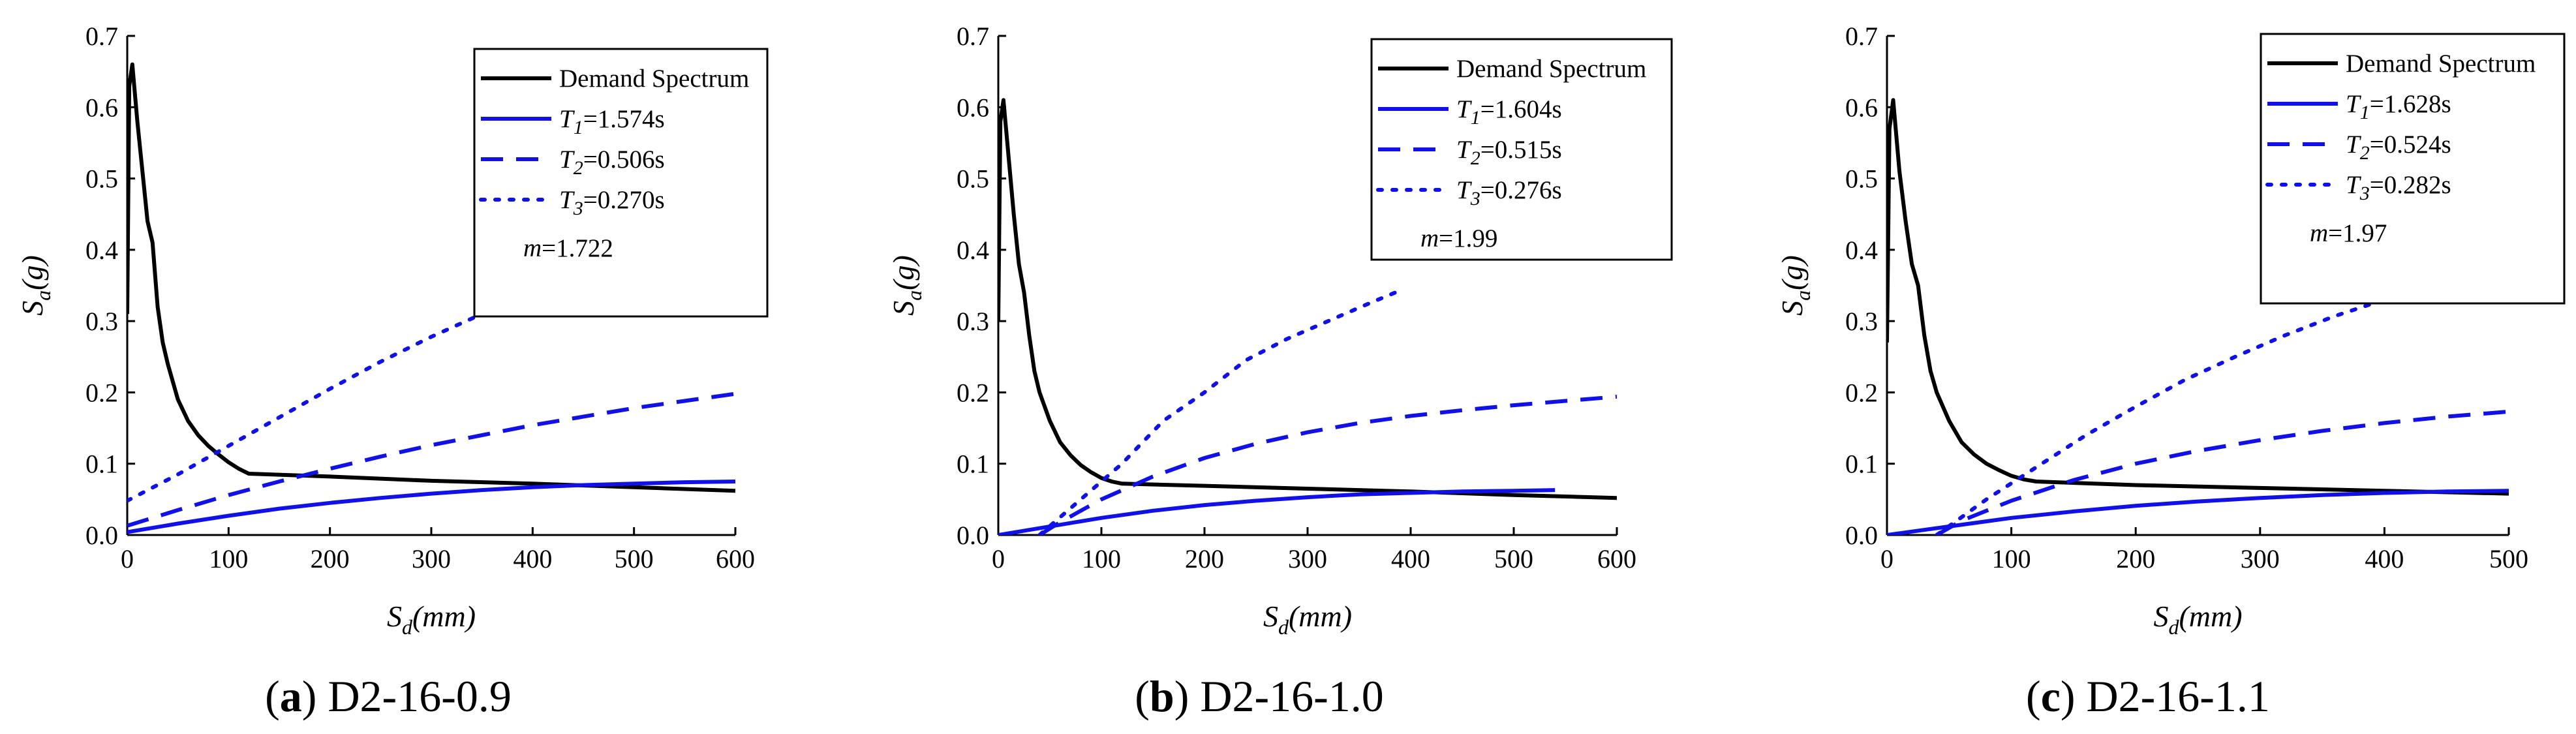 The height and width of the screenshot is (734, 2576). I want to click on panel-caption: (b) D2-16-1.0, so click(1259, 696).